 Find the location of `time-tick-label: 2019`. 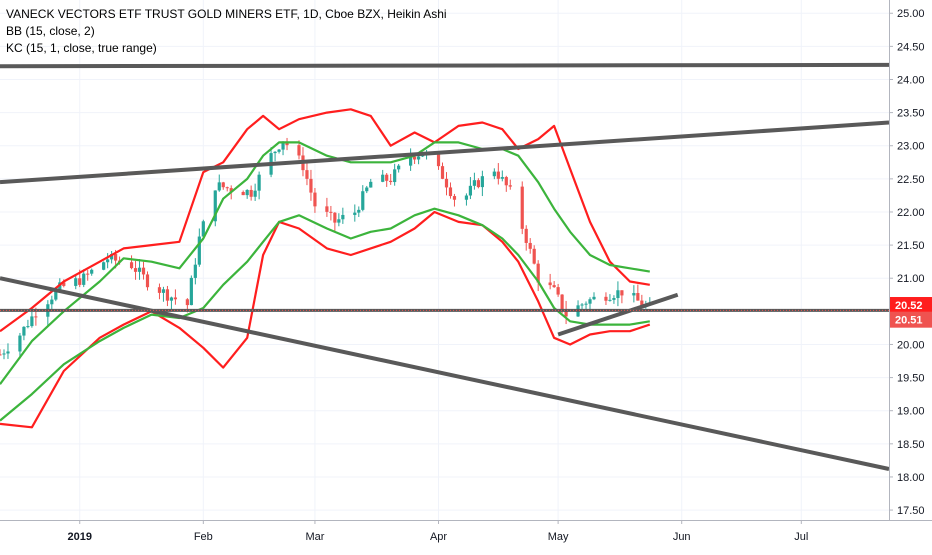

time-tick-label: 2019 is located at coordinates (79, 537).